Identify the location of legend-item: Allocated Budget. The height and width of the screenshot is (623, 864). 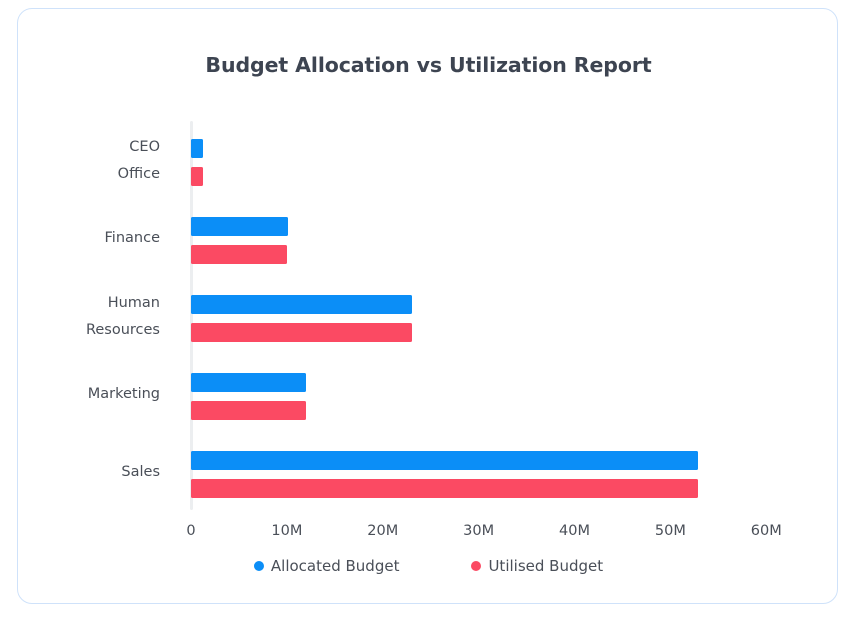
(326, 566).